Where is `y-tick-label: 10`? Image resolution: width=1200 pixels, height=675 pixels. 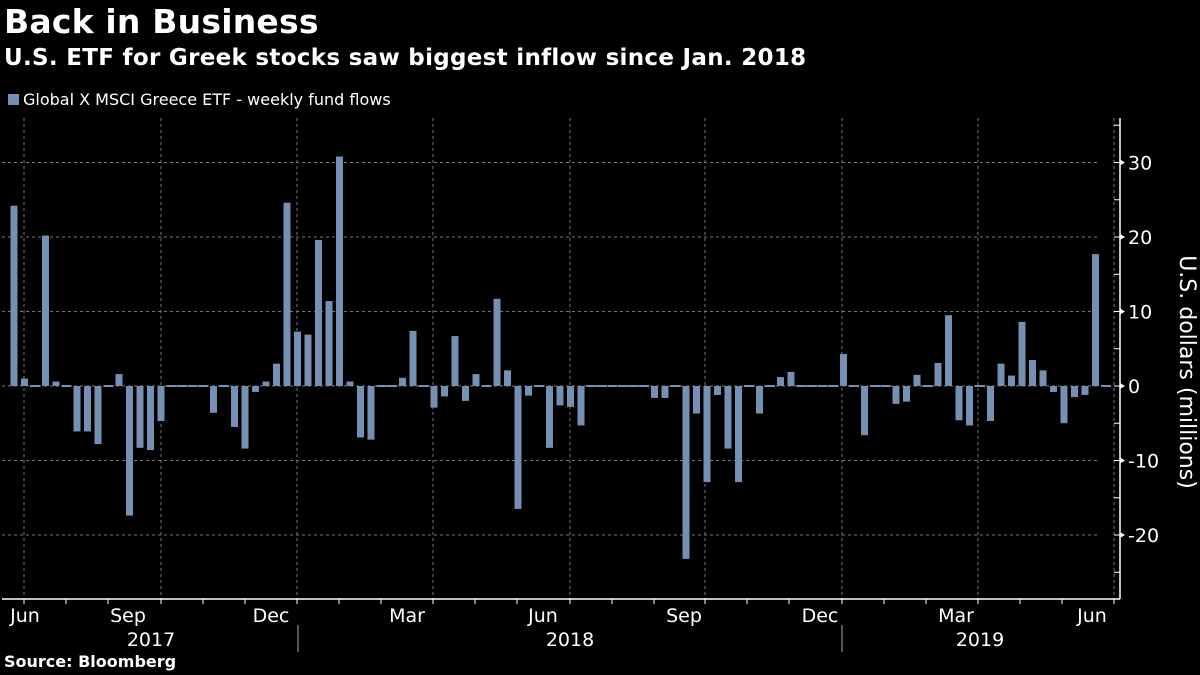
y-tick-label: 10 is located at coordinates (1140, 313).